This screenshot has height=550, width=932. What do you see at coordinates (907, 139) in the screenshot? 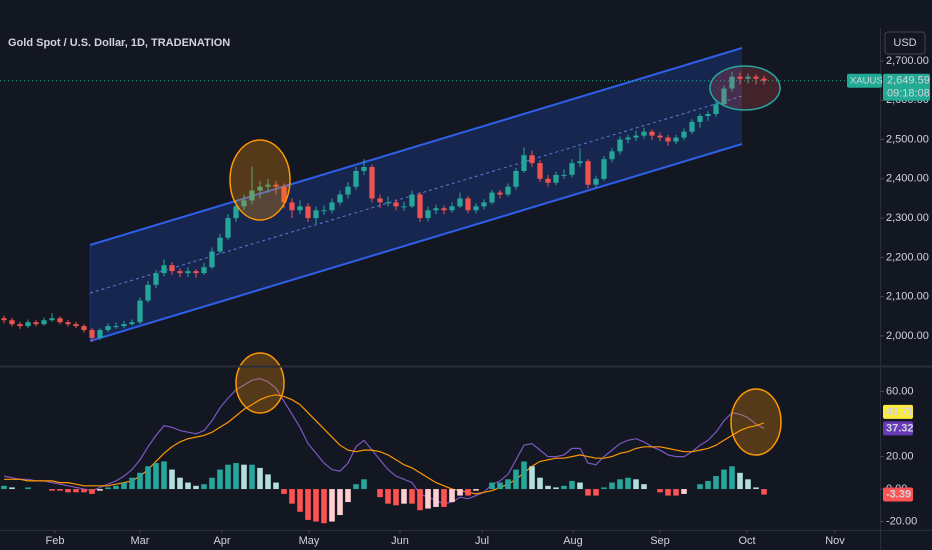
I see `y-tick-label: 2,500.00` at bounding box center [907, 139].